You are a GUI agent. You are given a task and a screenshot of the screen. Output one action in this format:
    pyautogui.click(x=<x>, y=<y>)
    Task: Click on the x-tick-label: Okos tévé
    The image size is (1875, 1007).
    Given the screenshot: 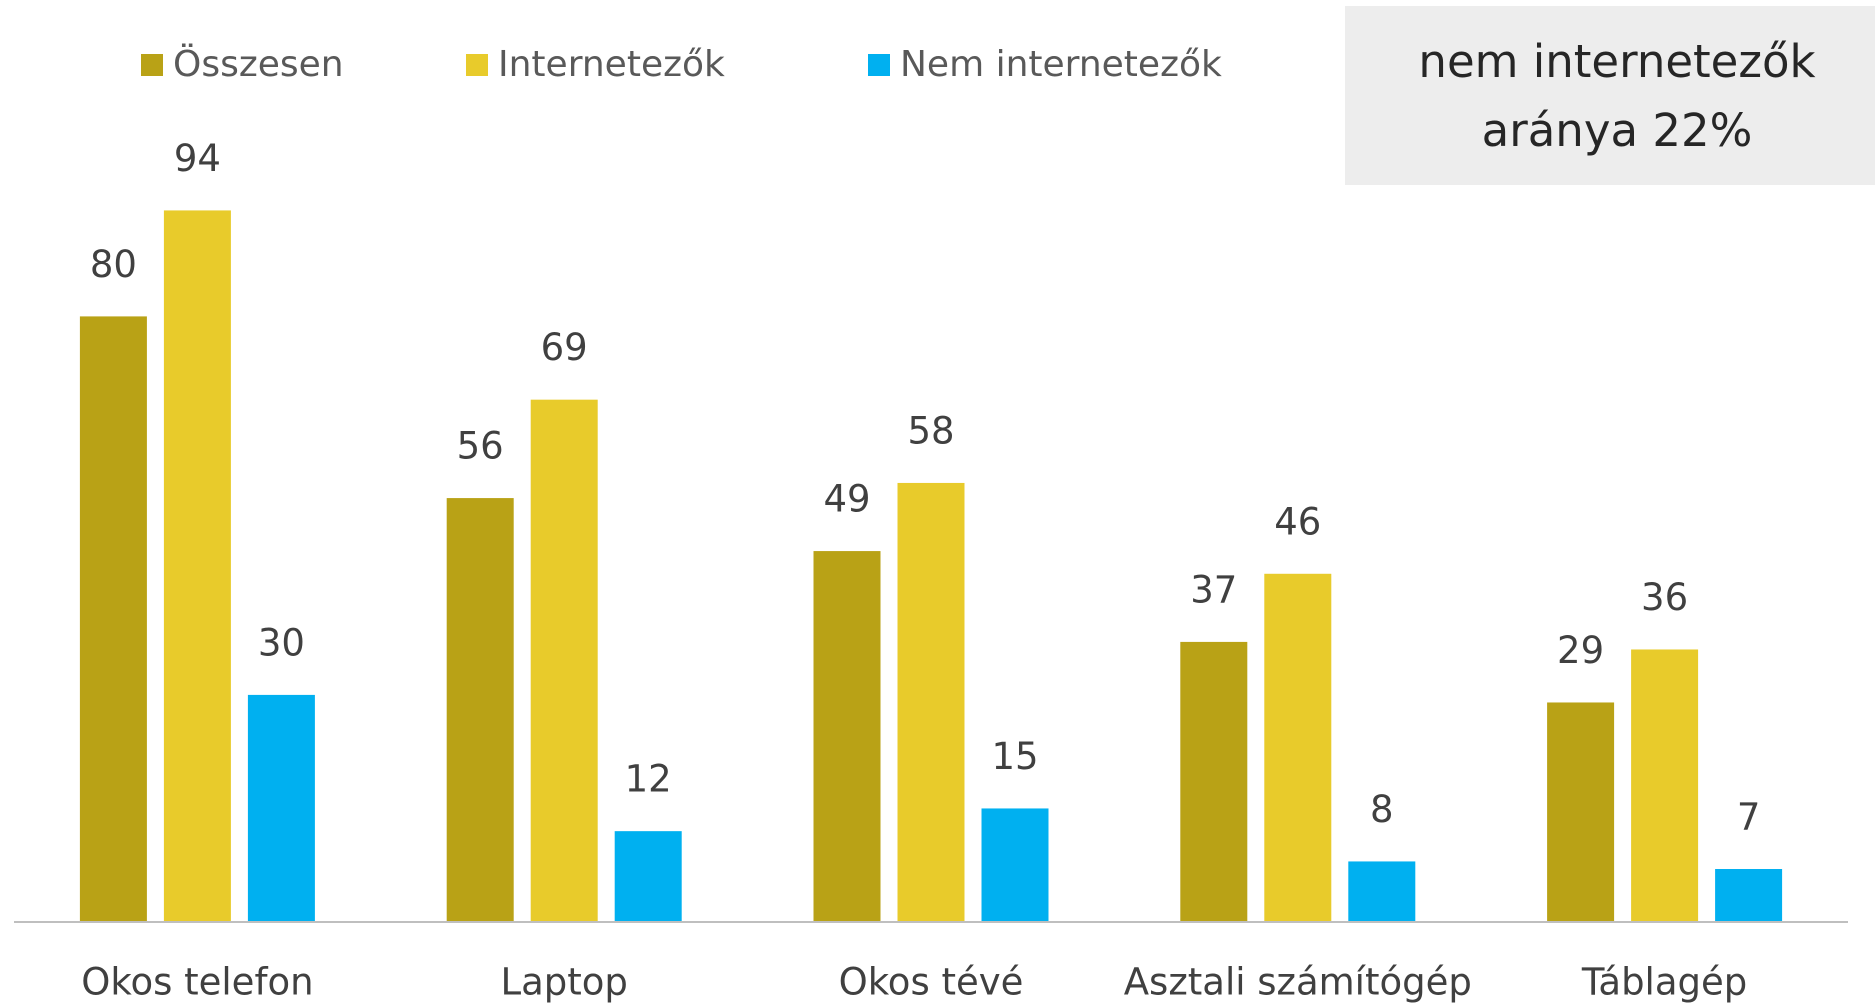 What is the action you would take?
    pyautogui.click(x=931, y=982)
    